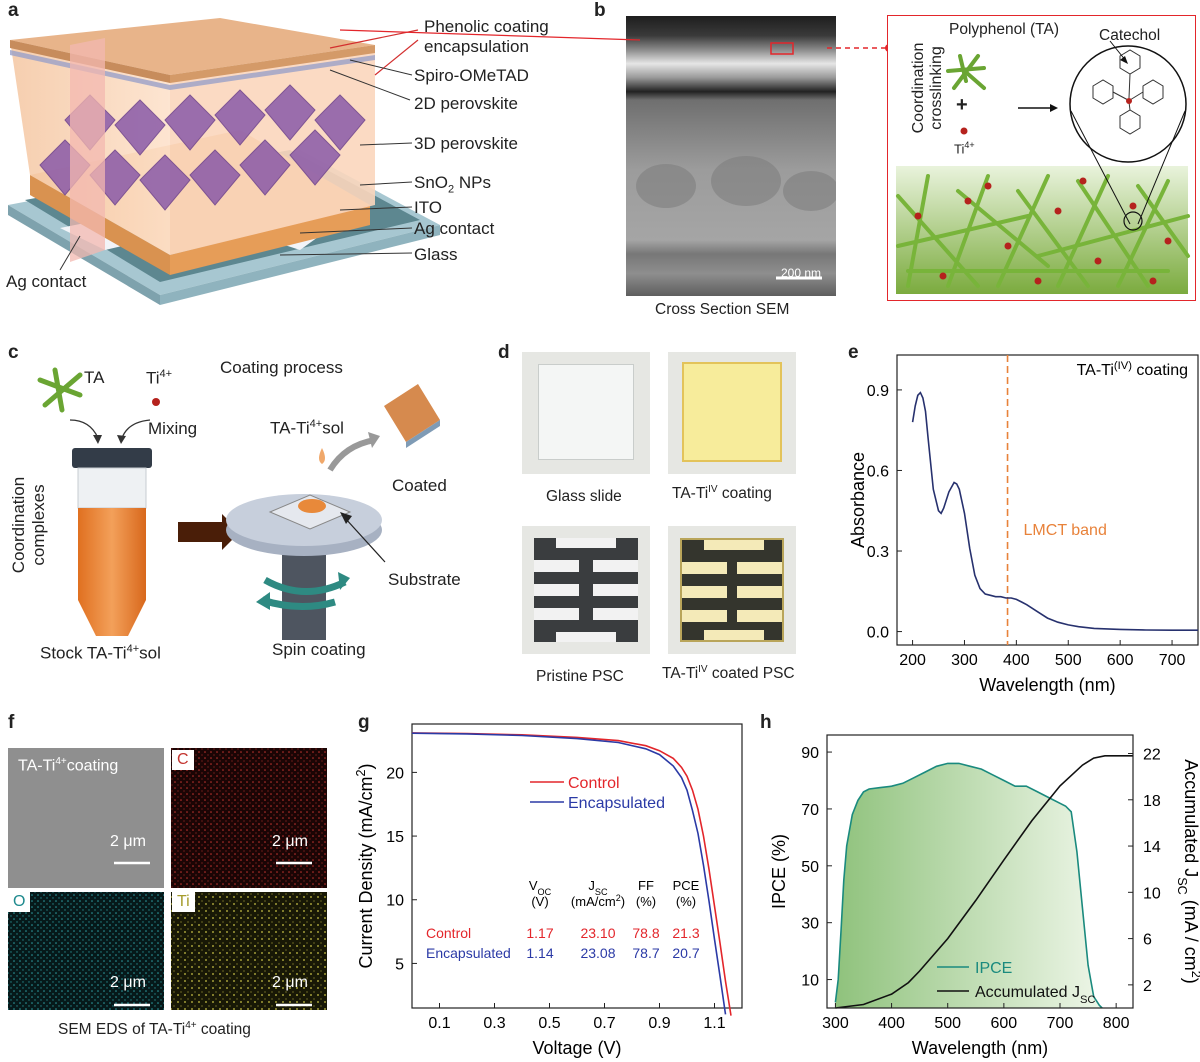 This screenshot has width=1200, height=1062. What do you see at coordinates (424, 579) in the screenshot?
I see `substrate-label: Substrate` at bounding box center [424, 579].